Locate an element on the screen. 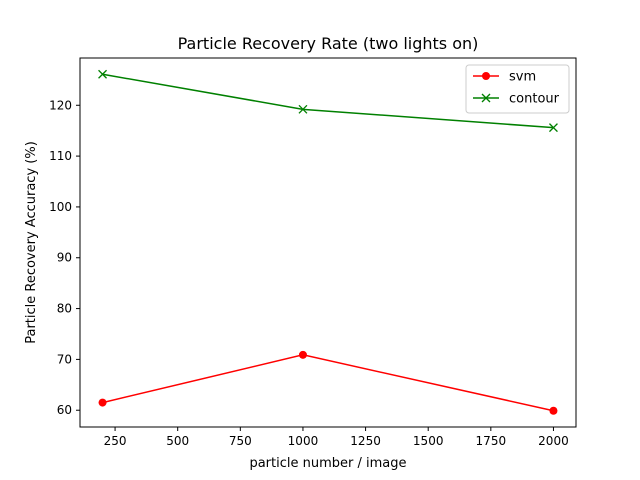 This screenshot has width=640, height=480. x-tick-label: 1250 is located at coordinates (365, 441).